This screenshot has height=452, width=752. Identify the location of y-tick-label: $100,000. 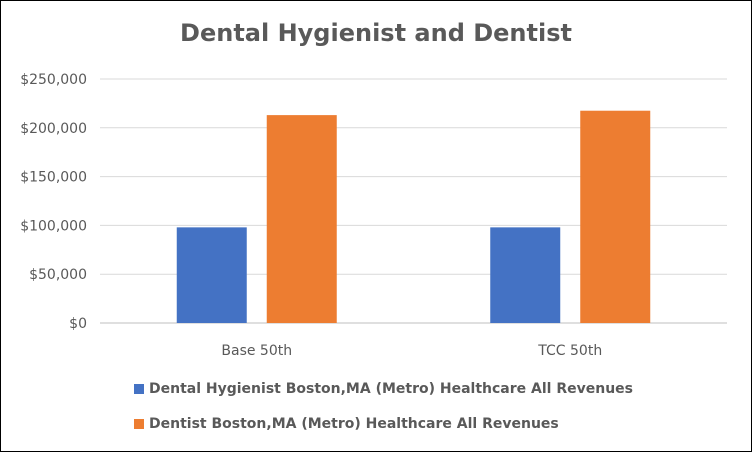
(53, 226).